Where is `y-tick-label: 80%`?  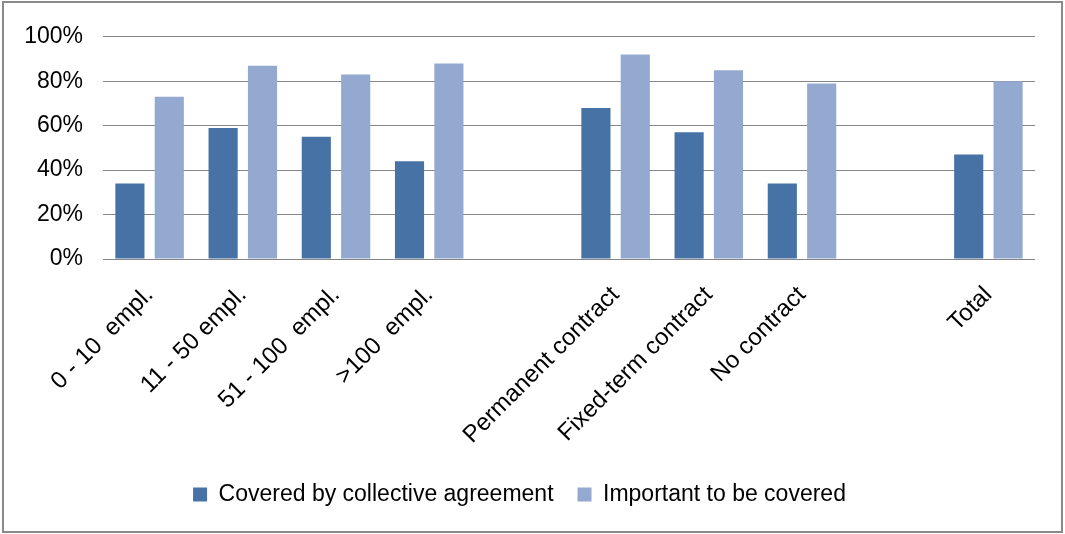 y-tick-label: 80% is located at coordinates (59, 79).